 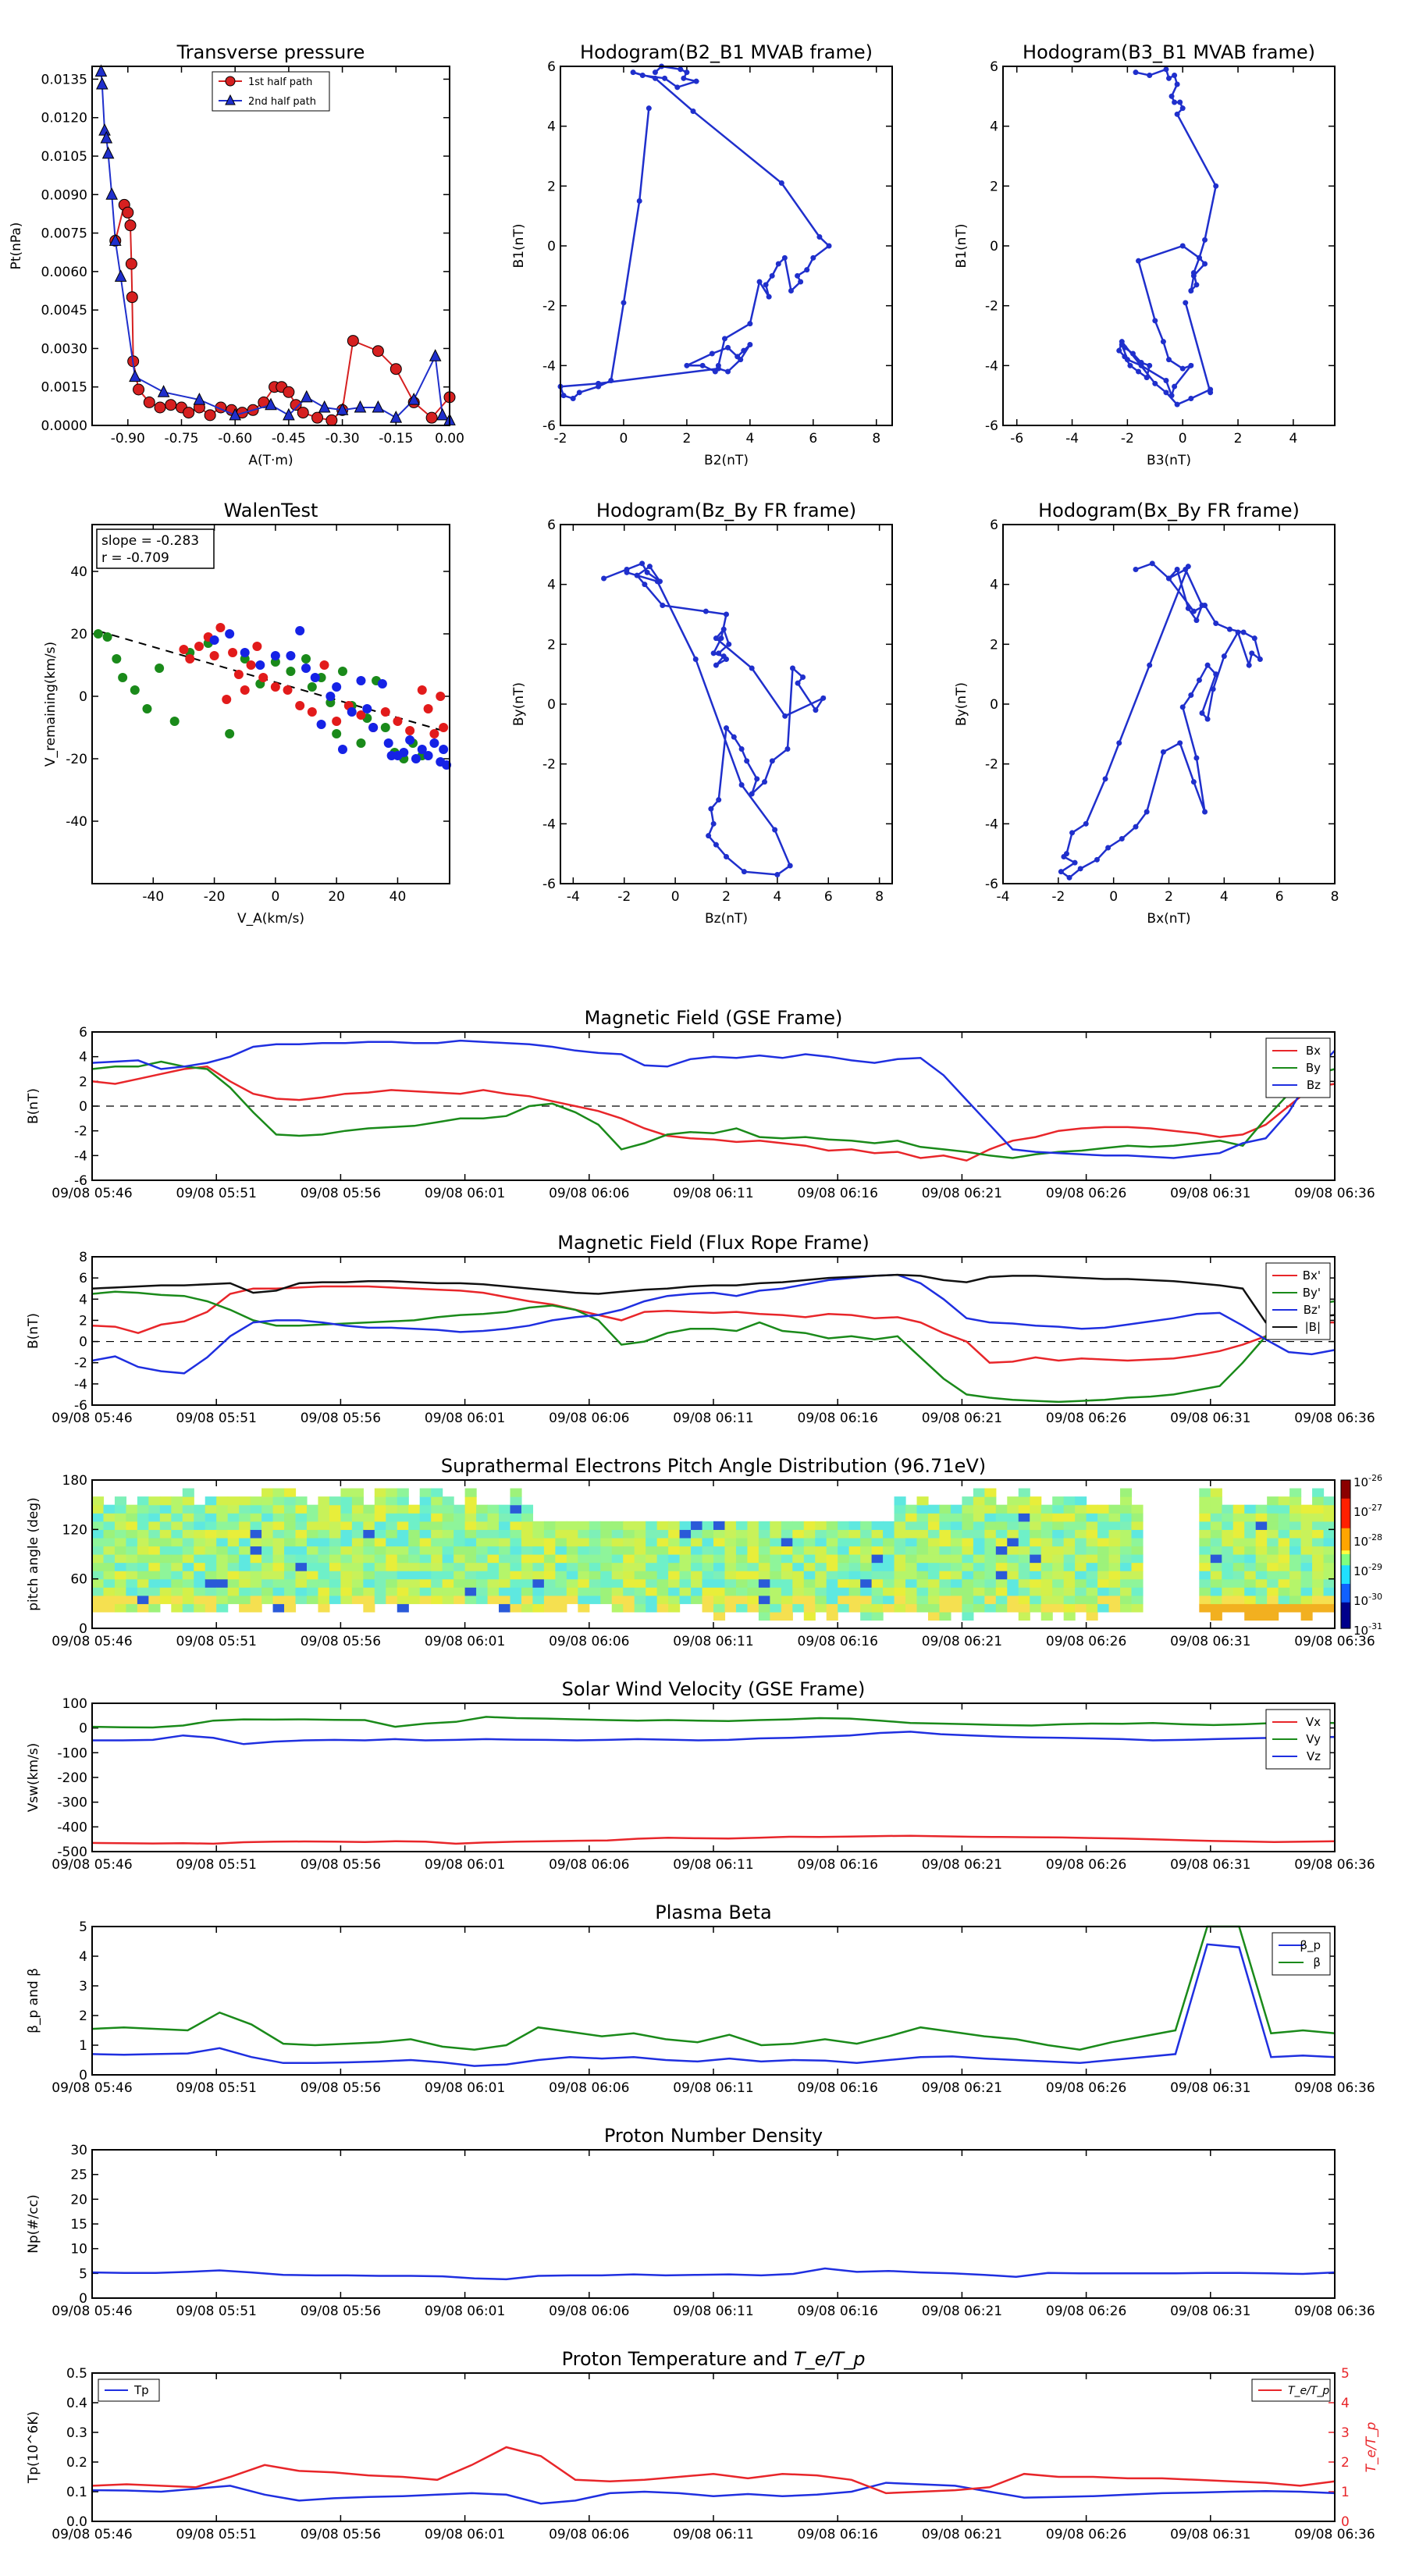 I want to click on hodo-b3b1-xtick-label: -2, so click(x=1128, y=439).